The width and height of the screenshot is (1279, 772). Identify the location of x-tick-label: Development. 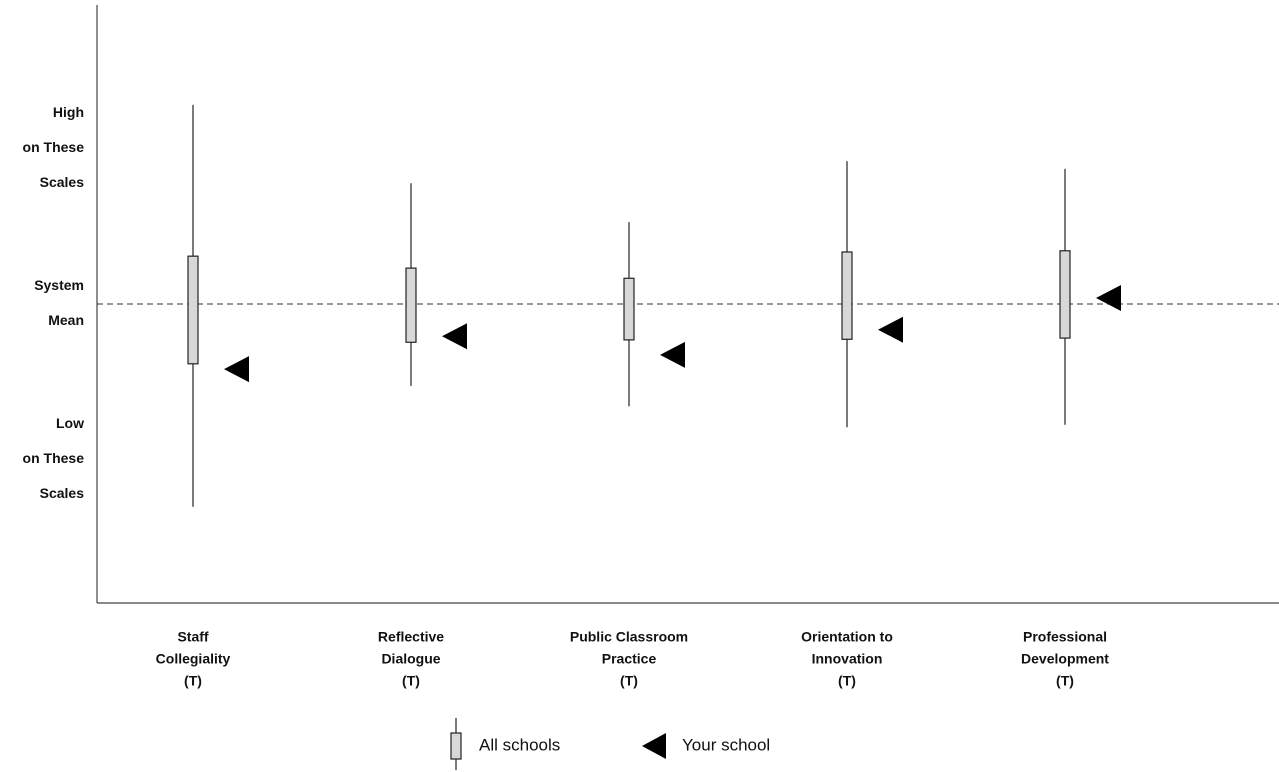
(1065, 659).